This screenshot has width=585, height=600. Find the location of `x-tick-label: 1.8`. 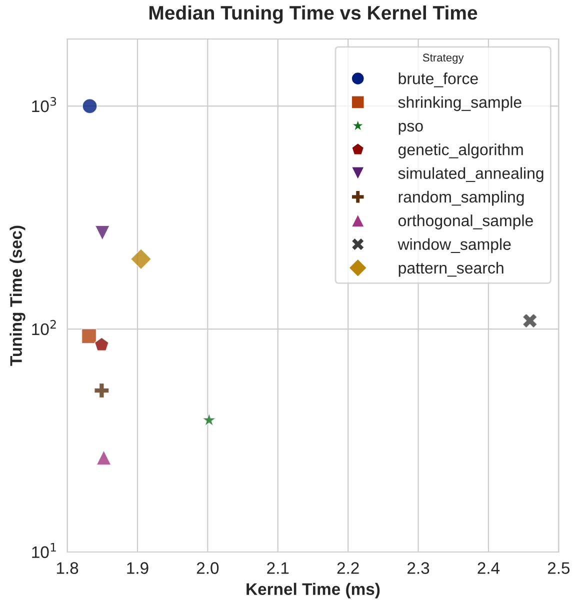

x-tick-label: 1.8 is located at coordinates (67, 568).